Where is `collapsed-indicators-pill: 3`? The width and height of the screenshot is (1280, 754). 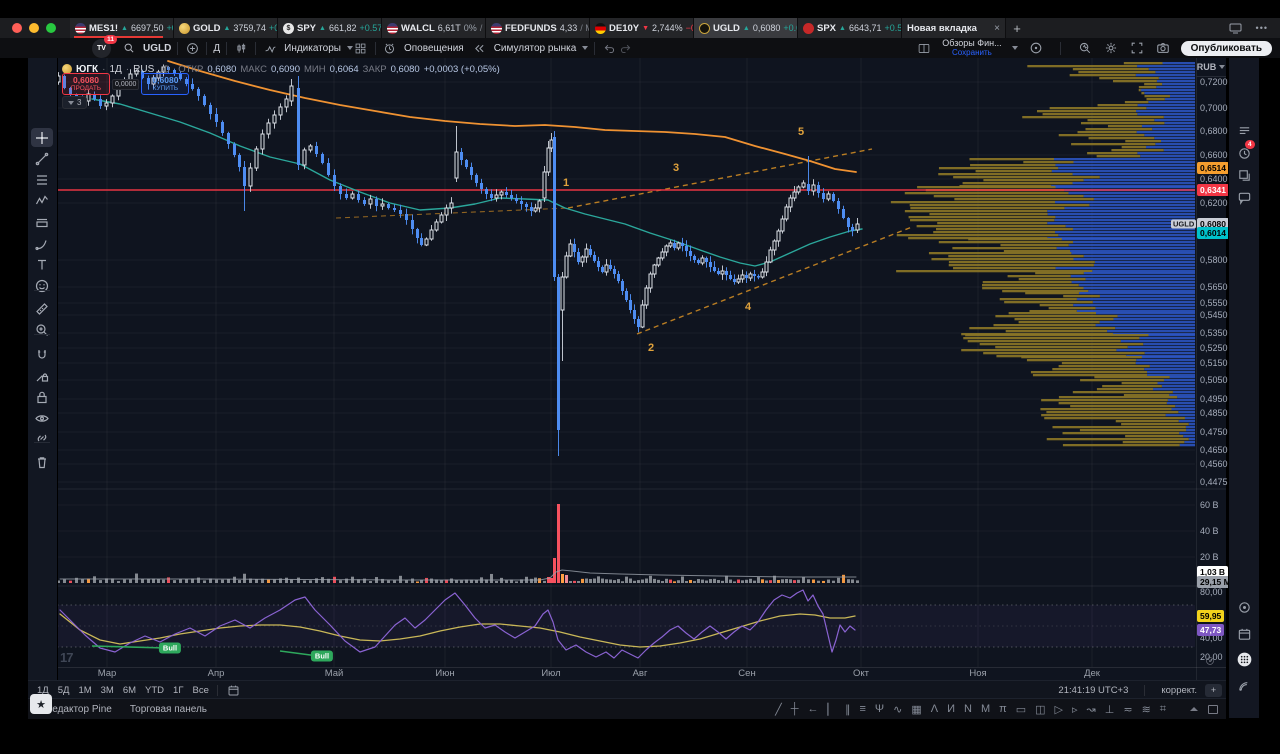
collapsed-indicators-pill: 3 is located at coordinates (75, 102).